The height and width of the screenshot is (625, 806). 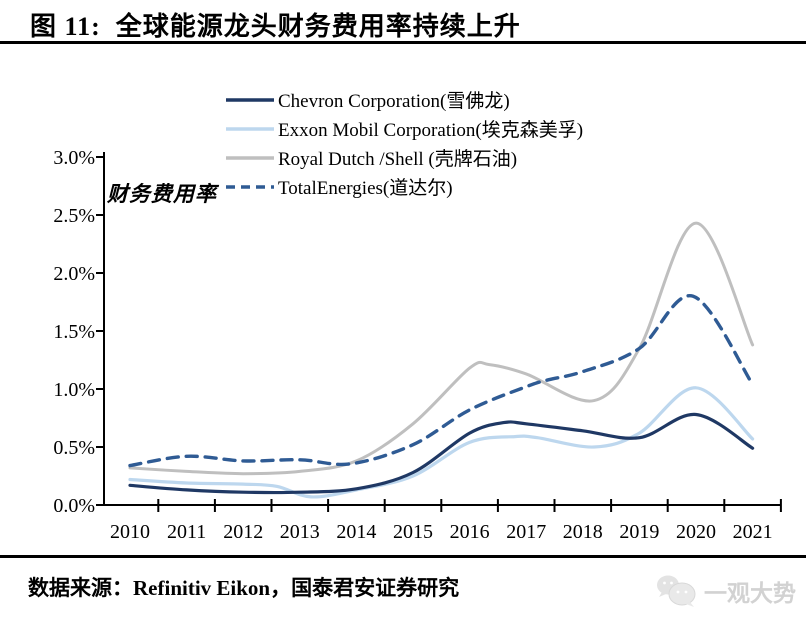 What do you see at coordinates (676, 591) in the screenshot?
I see `wechat-icon` at bounding box center [676, 591].